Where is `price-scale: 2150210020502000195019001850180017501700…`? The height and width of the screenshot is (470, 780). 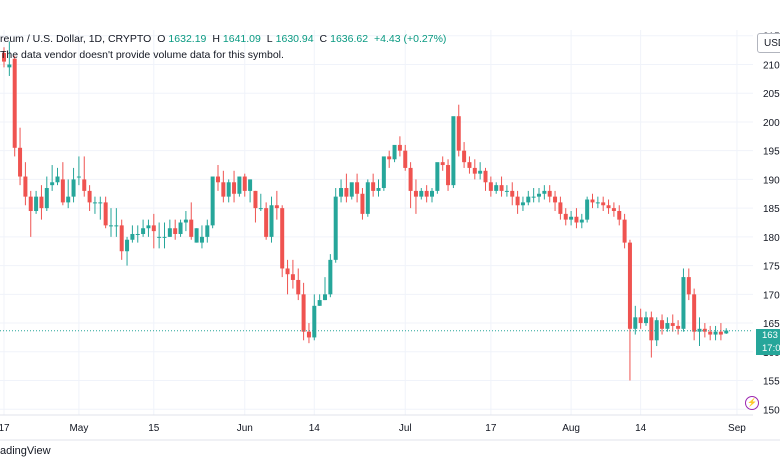
price-scale: 2150210020502000195019001850180017501700… is located at coordinates (771, 224).